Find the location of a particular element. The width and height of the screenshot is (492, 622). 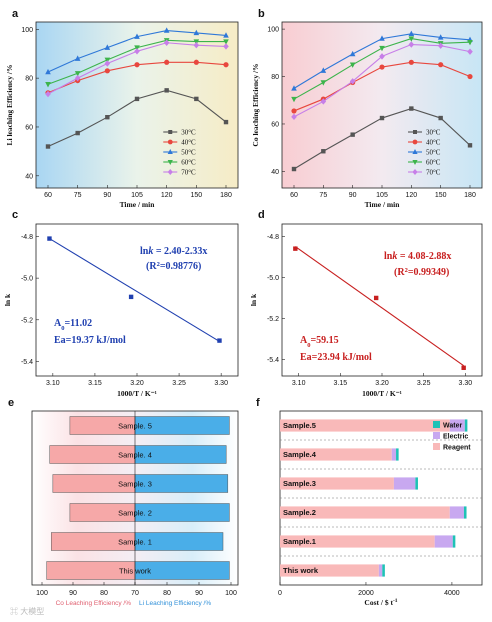

x-tick-label: 70 is located at coordinates (135, 593).